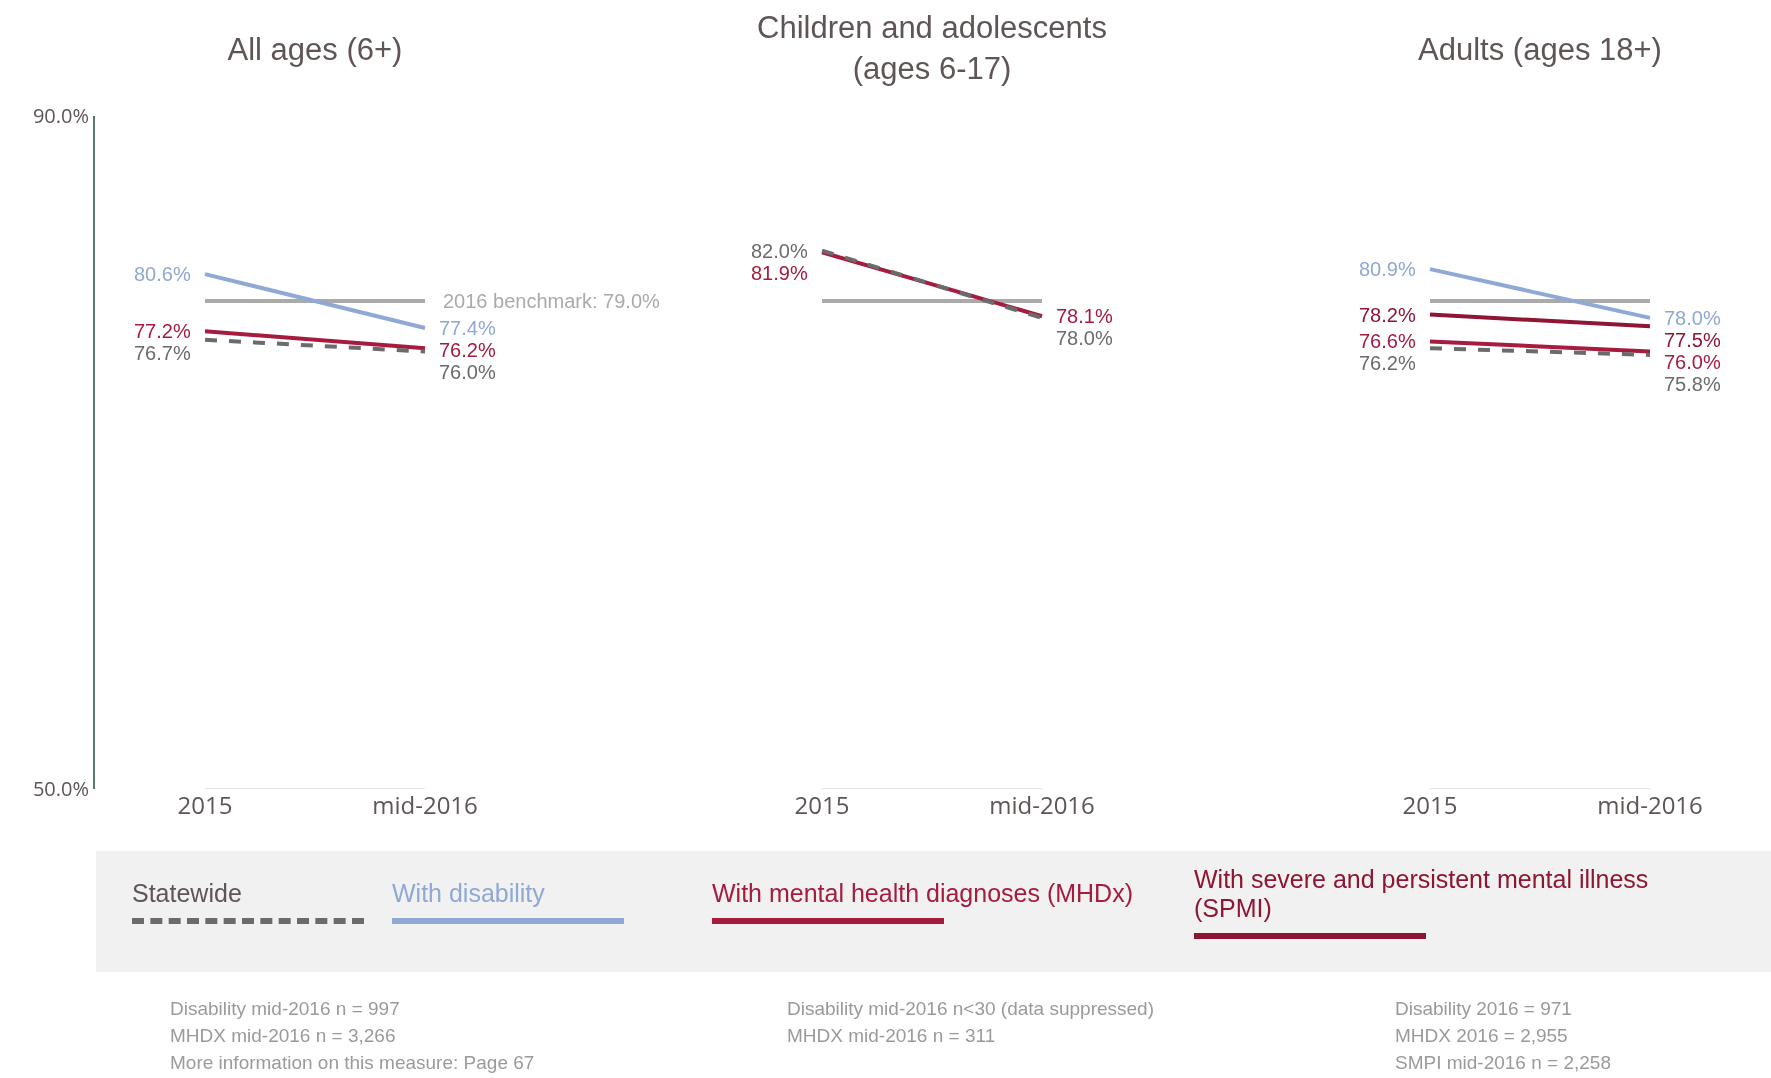 This screenshot has height=1078, width=1771. Describe the element at coordinates (1422, 894) in the screenshot. I see `text: With severe and persistent mental illness (SPMI)` at that location.